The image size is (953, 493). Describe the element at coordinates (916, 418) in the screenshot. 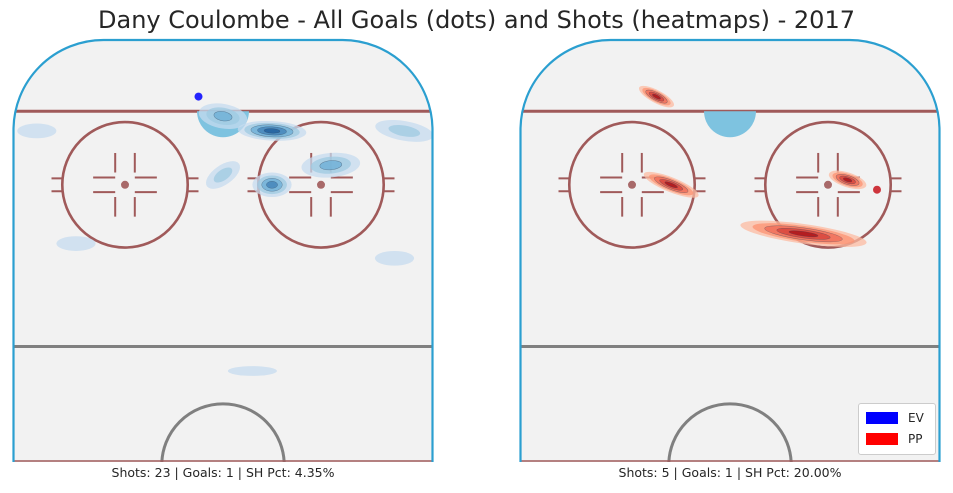

I see `legend-label-ev: EV` at that location.